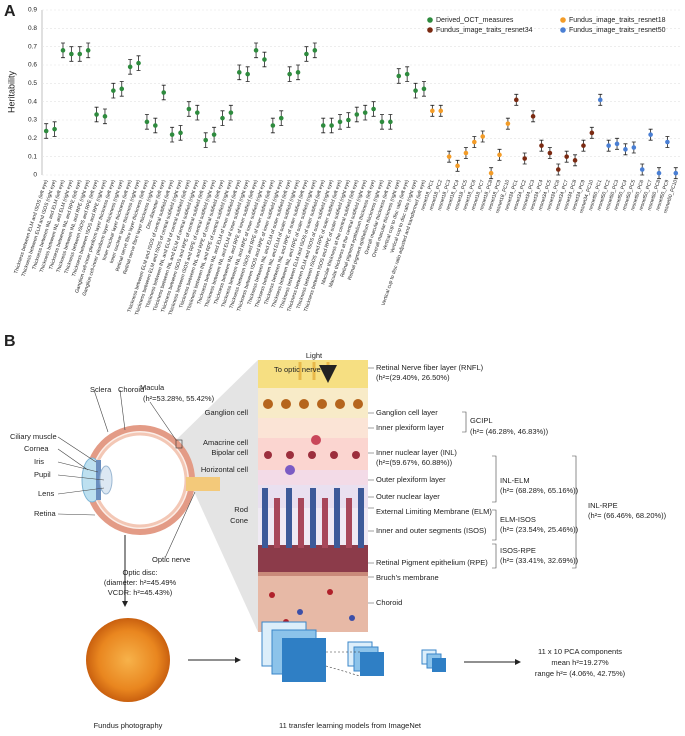 Image resolution: width=685 pixels, height=736 pixels. I want to click on rpe-layer, so click(313, 558).